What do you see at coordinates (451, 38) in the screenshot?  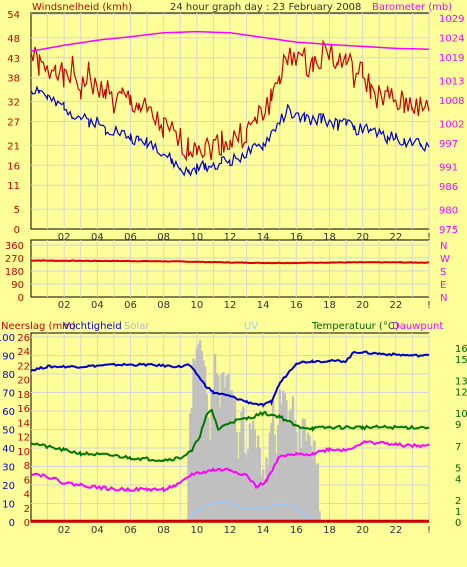 I see `y-tick-label-barometer: 1024` at bounding box center [451, 38].